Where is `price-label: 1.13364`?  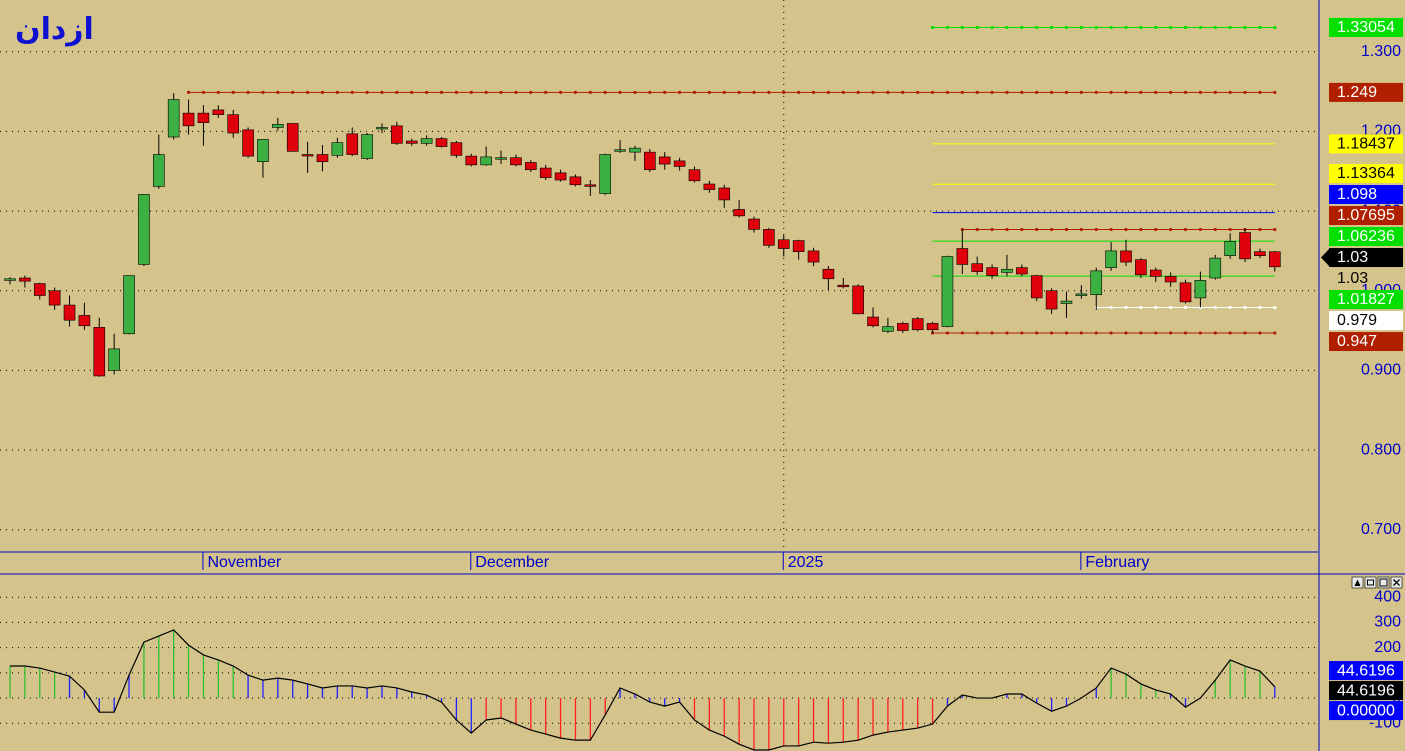
price-label: 1.13364 is located at coordinates (1366, 173).